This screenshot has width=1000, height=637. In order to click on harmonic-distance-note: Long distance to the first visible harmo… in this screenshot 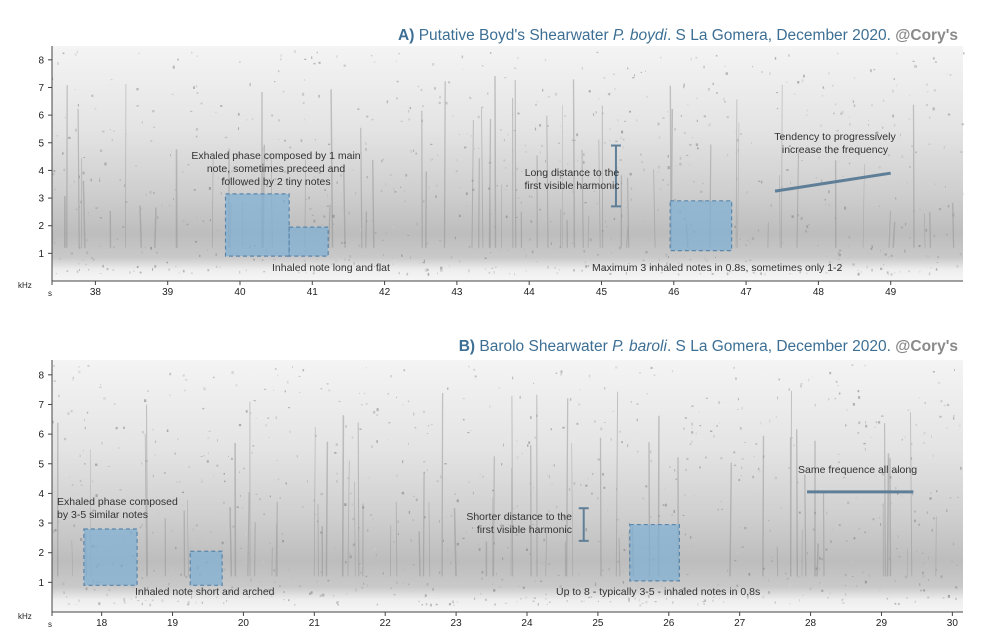, I will do `click(572, 179)`.